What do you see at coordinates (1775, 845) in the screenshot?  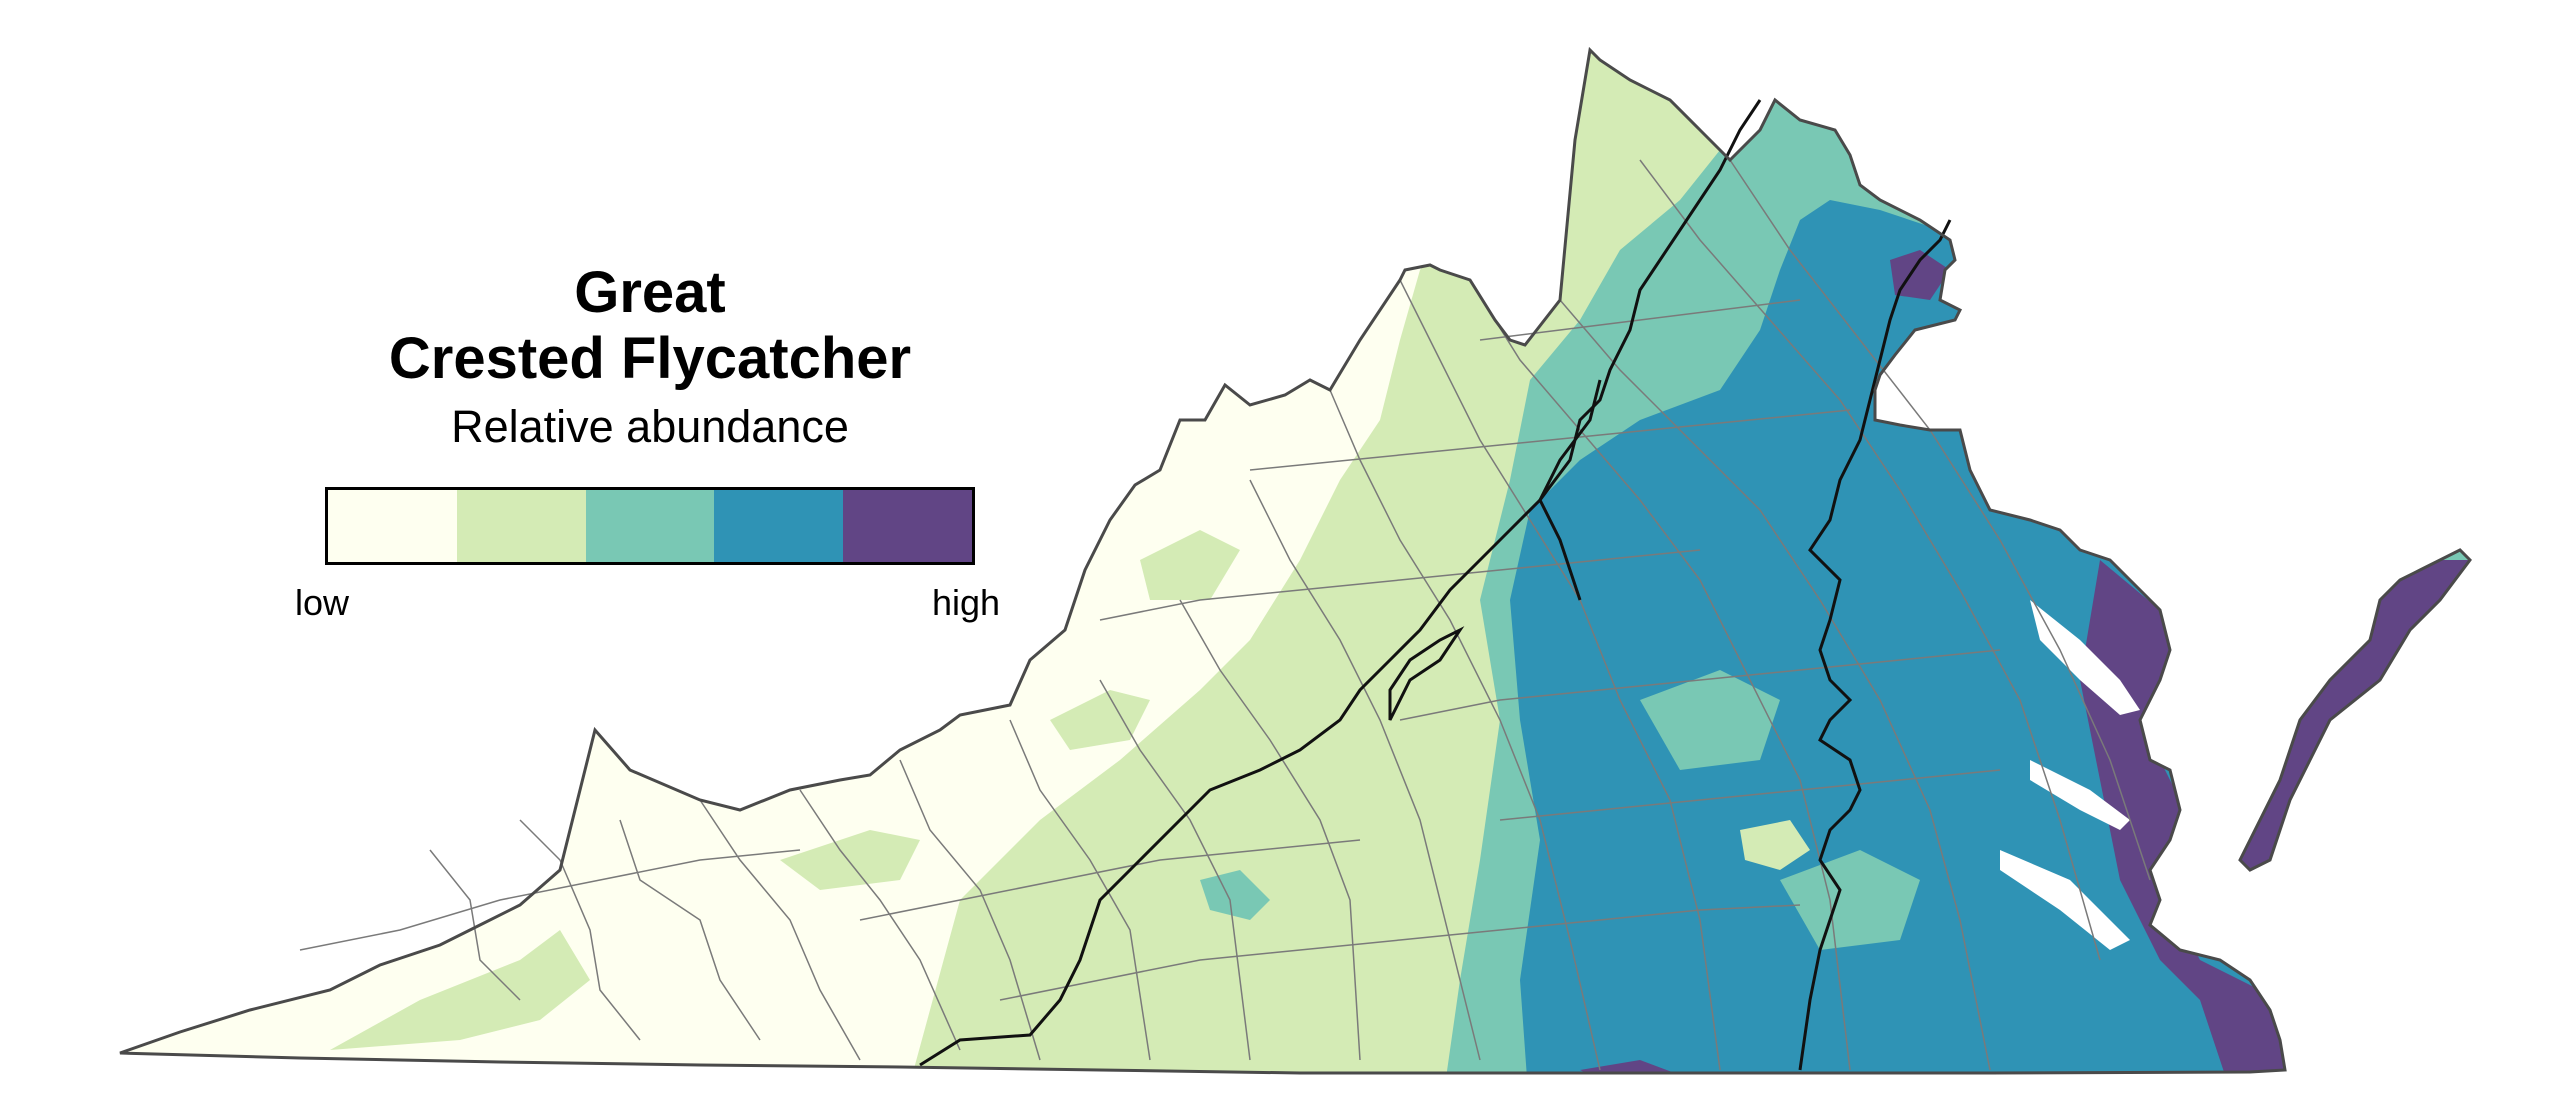 I see `abundance-patch-class-2-inner` at bounding box center [1775, 845].